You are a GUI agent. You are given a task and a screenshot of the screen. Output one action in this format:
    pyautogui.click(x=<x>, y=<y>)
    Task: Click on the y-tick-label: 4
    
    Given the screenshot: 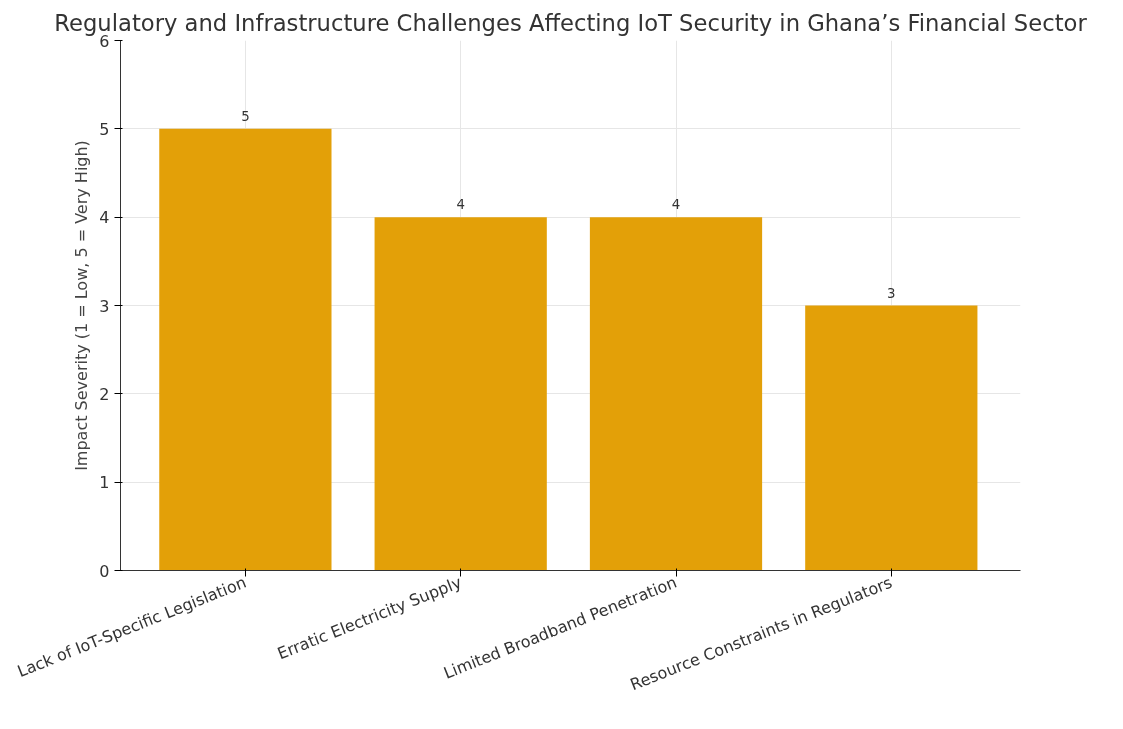 What is the action you would take?
    pyautogui.click(x=104, y=218)
    